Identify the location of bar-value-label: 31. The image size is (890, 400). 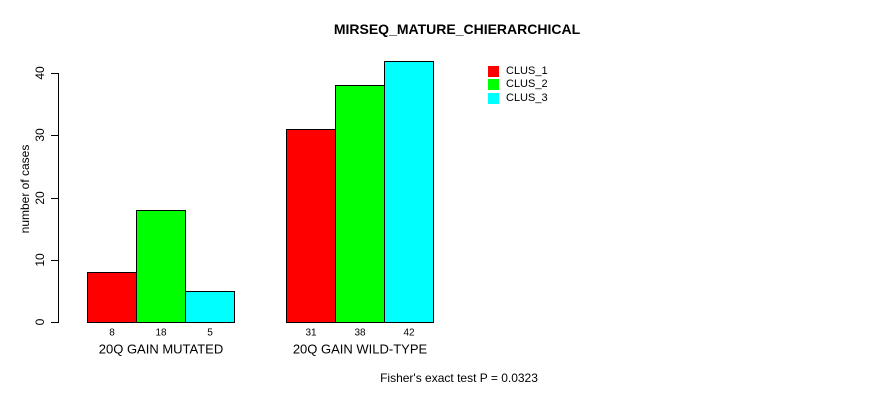
(311, 333).